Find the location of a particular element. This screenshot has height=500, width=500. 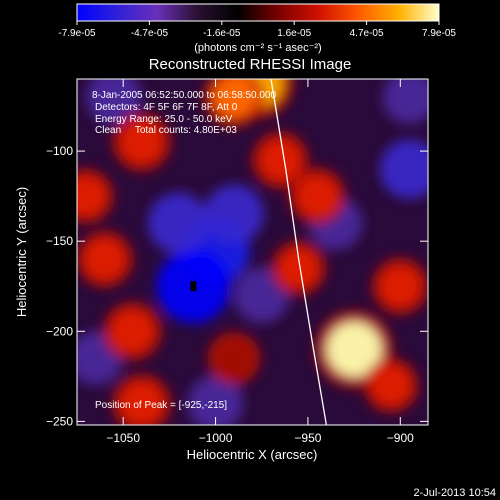

annotation-energy-range: Energy Range: 25.0 - 50.0 keV is located at coordinates (164, 119).